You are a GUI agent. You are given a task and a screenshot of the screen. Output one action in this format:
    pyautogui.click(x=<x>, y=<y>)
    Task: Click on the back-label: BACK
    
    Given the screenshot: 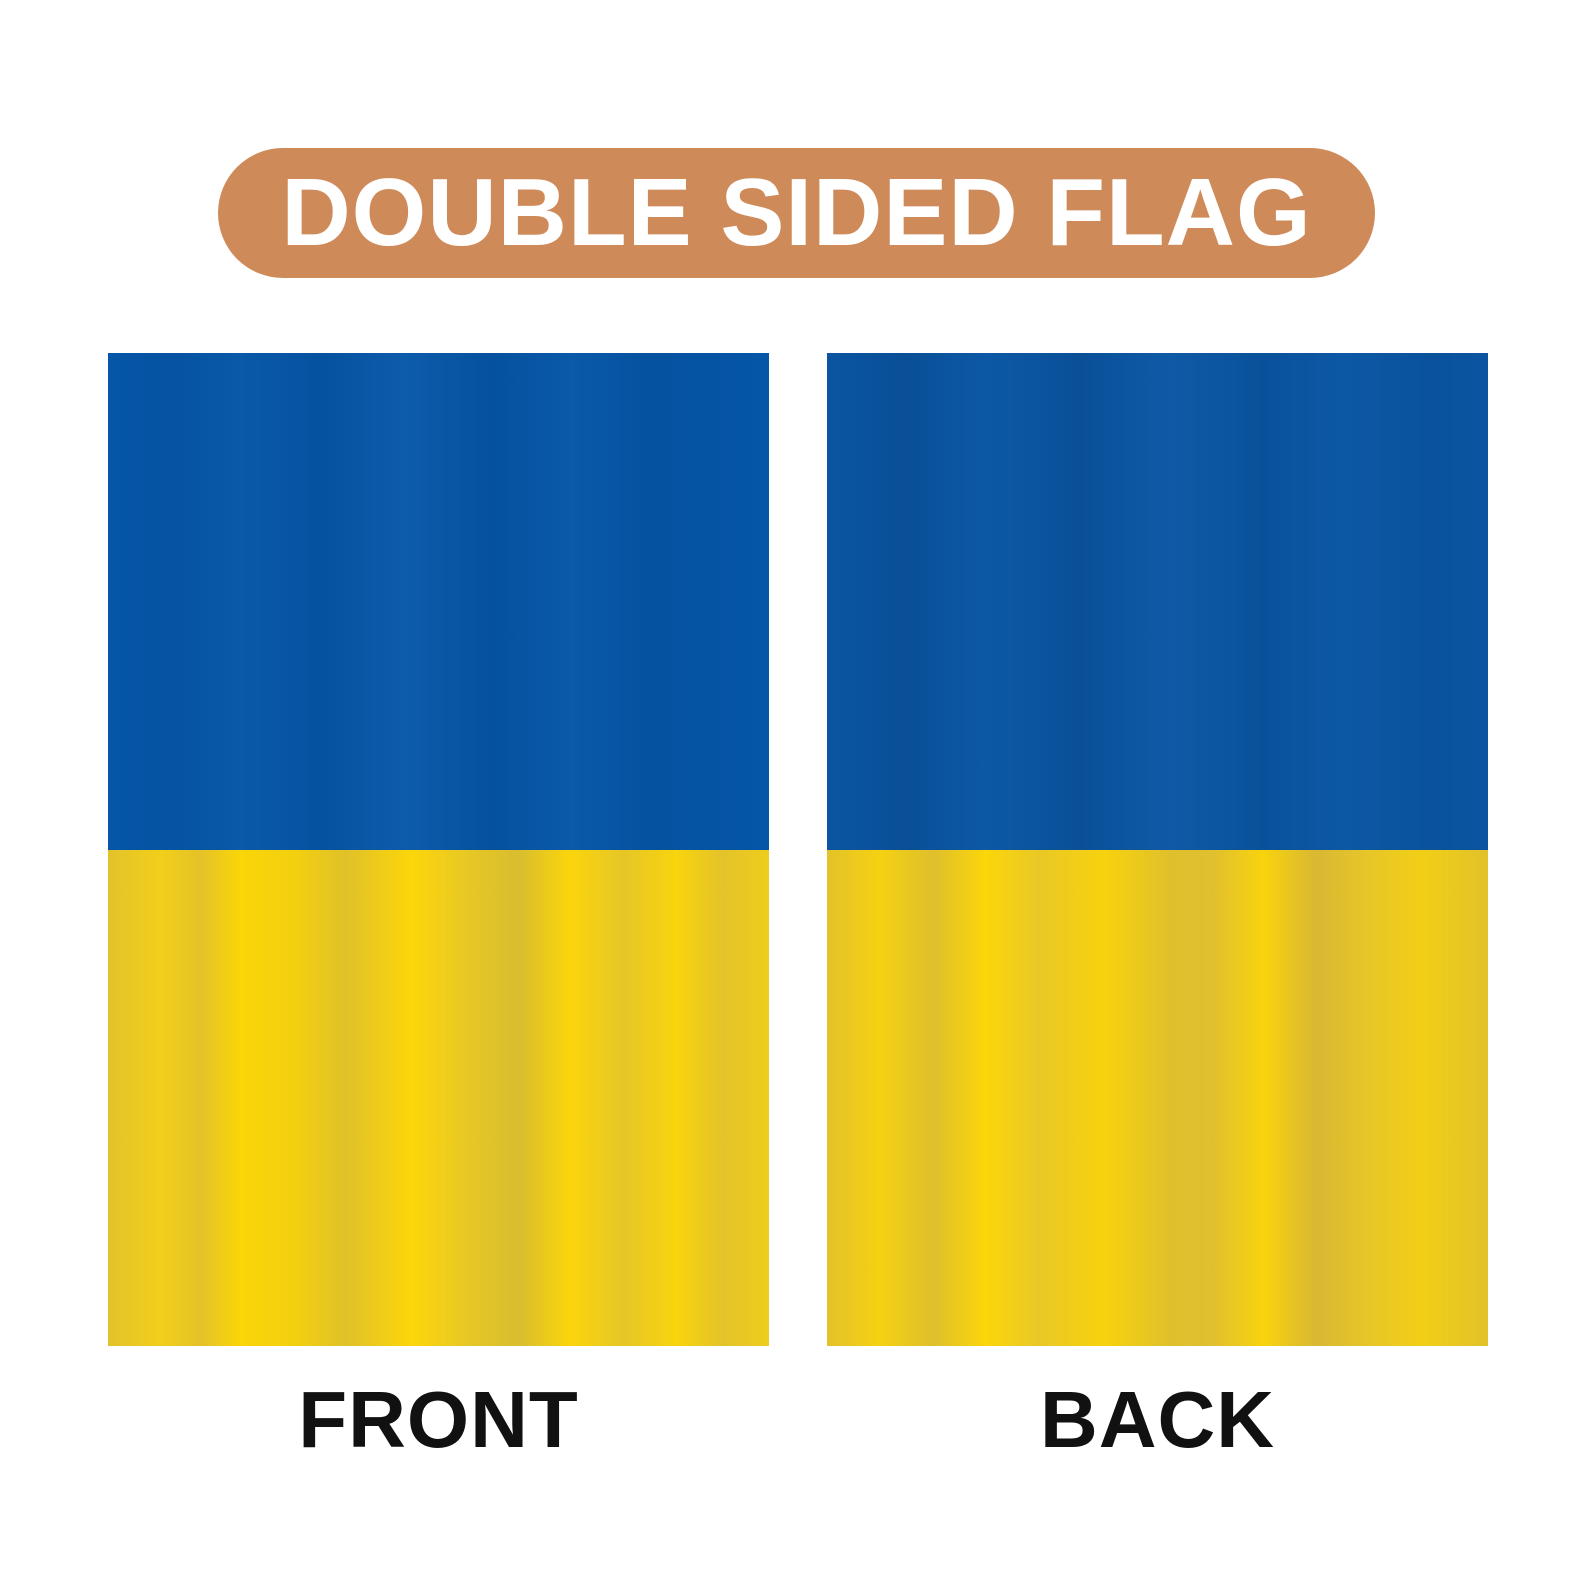 What is the action you would take?
    pyautogui.click(x=1157, y=1419)
    